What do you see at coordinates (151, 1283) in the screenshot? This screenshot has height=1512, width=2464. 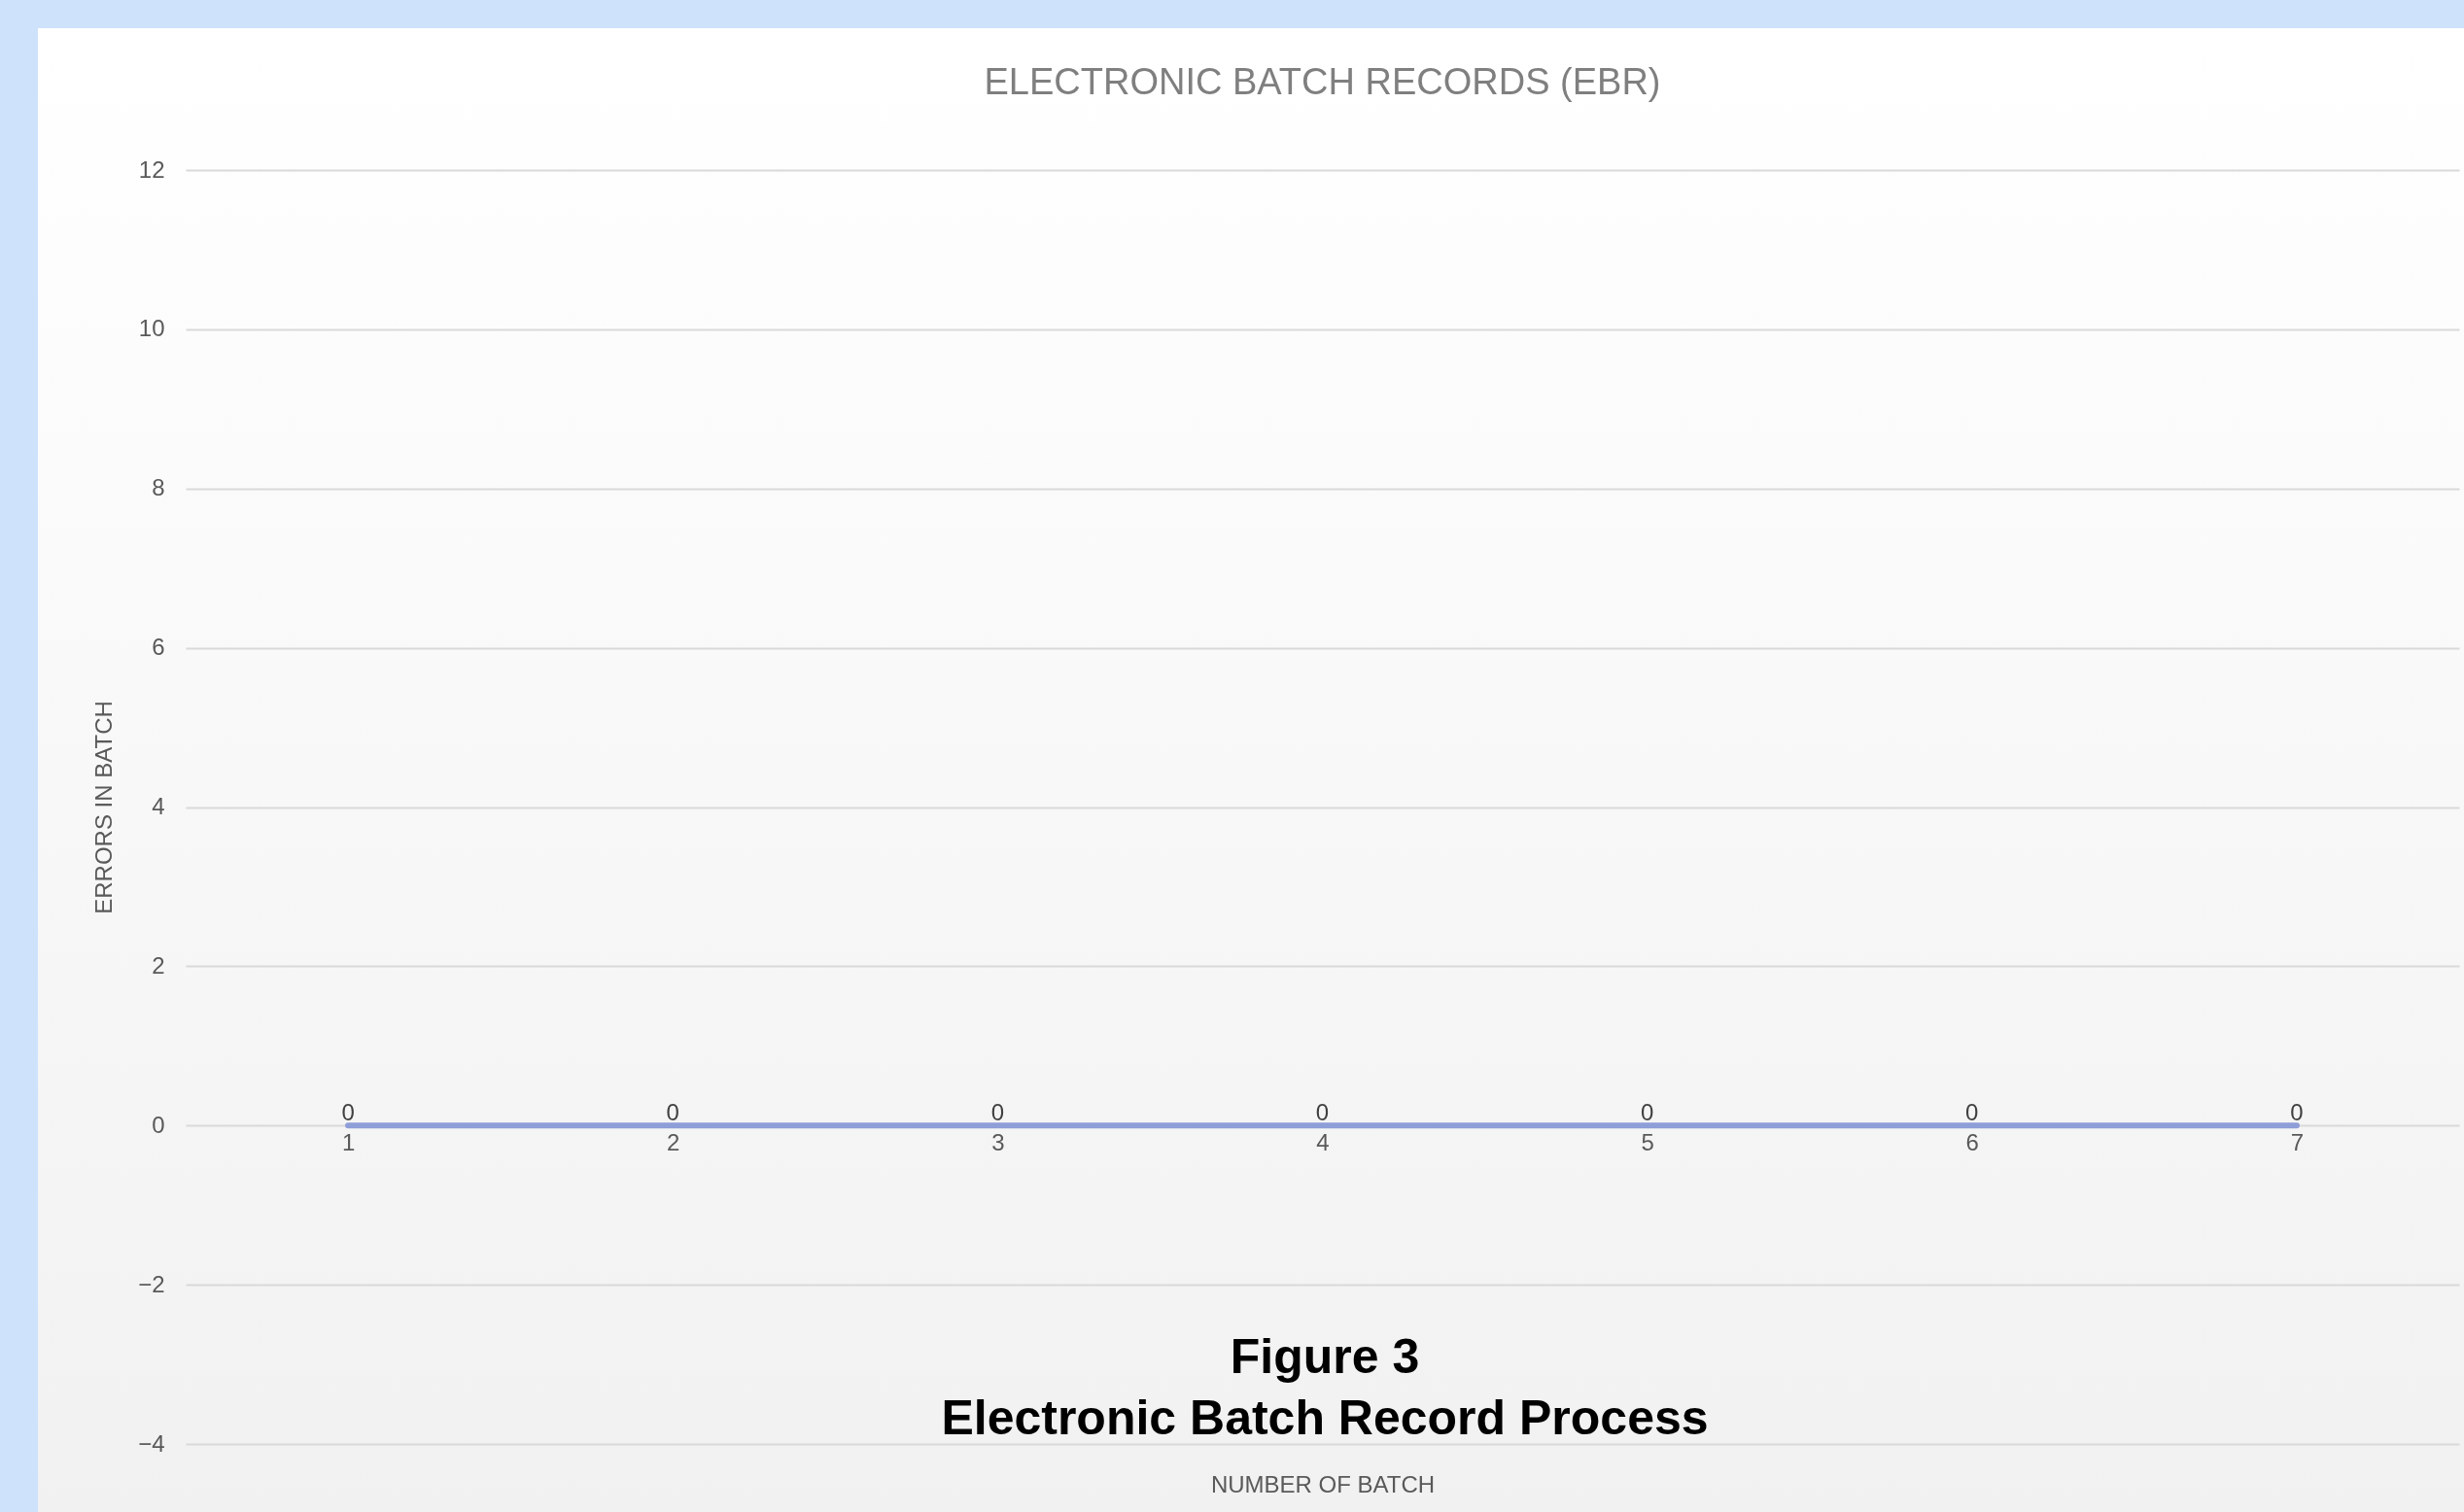 I see `y-tick-label: −2` at bounding box center [151, 1283].